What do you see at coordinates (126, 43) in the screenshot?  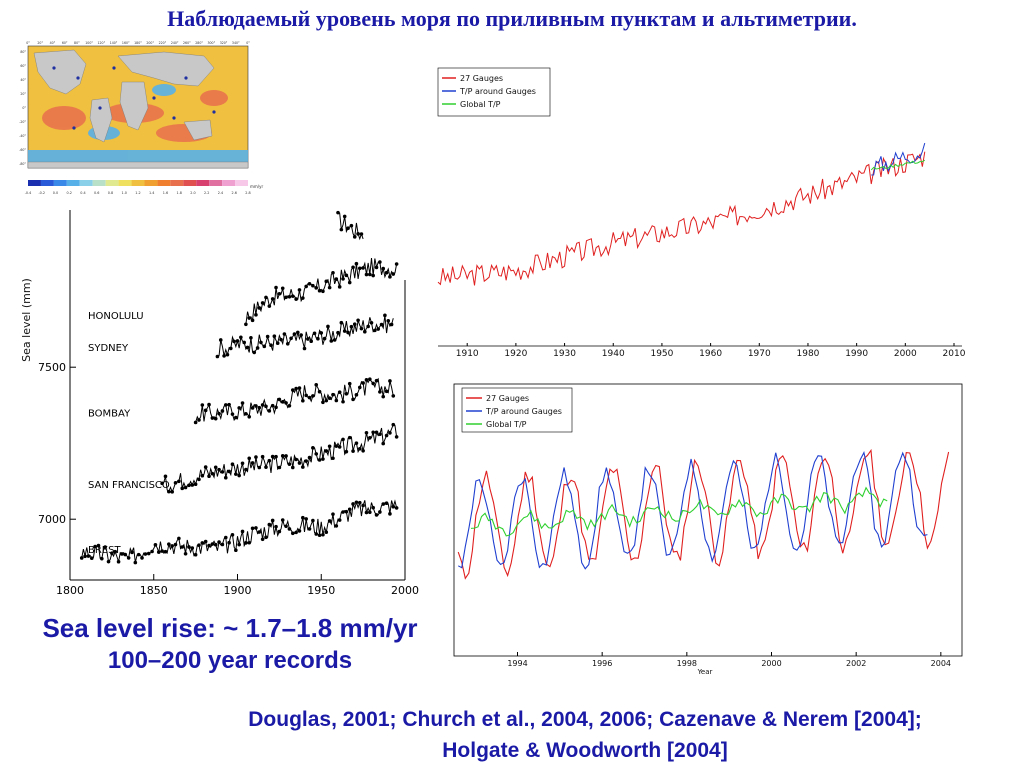 I see `map-lon-tick: 160°` at bounding box center [126, 43].